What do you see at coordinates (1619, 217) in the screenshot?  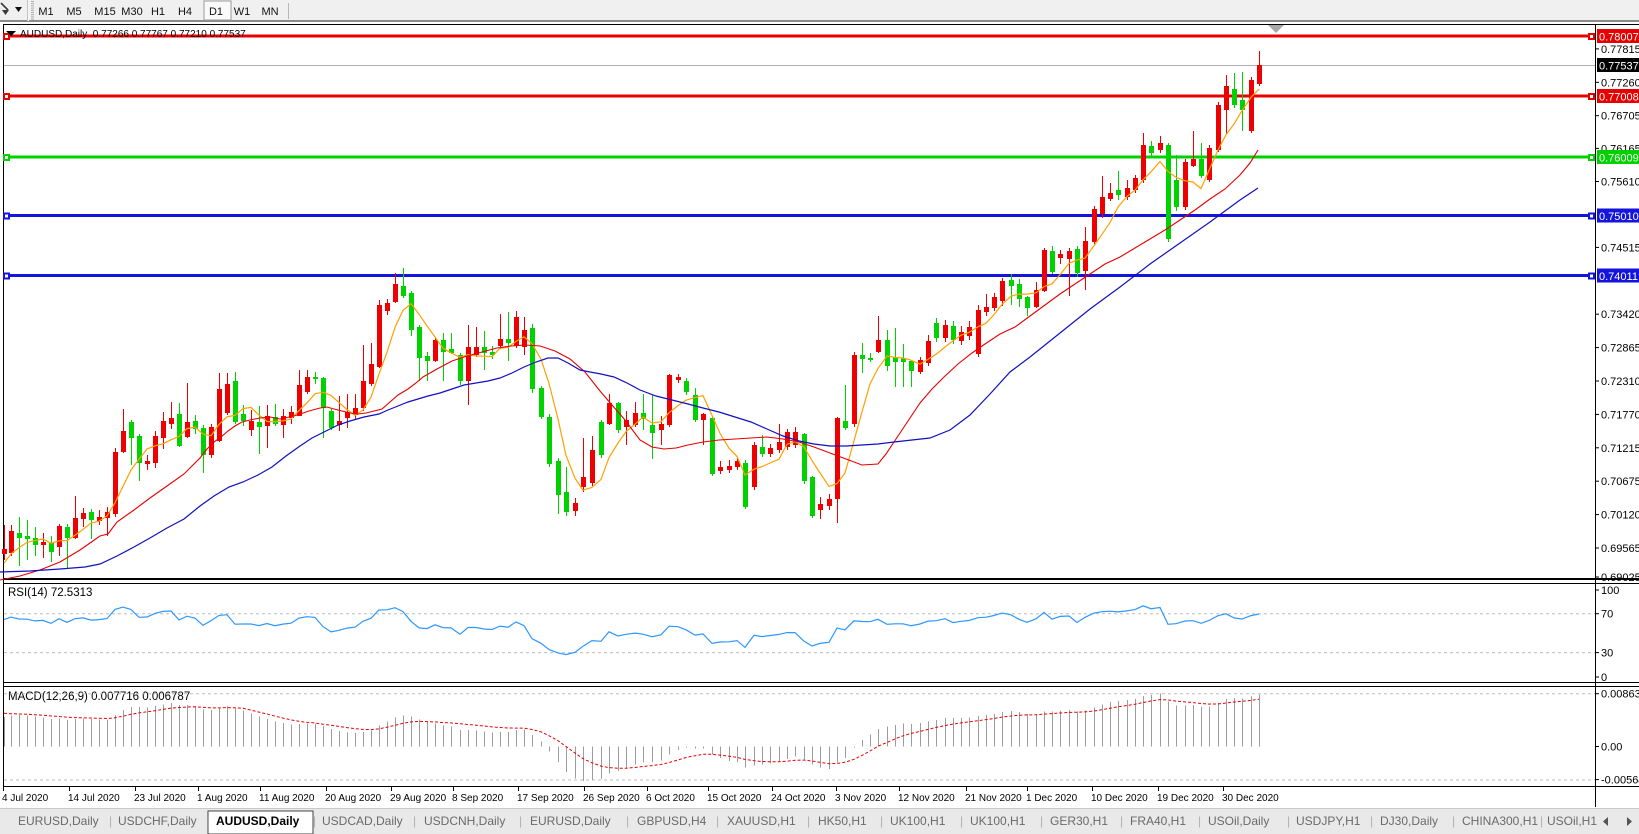 I see `svg-text: 0.75010` at bounding box center [1619, 217].